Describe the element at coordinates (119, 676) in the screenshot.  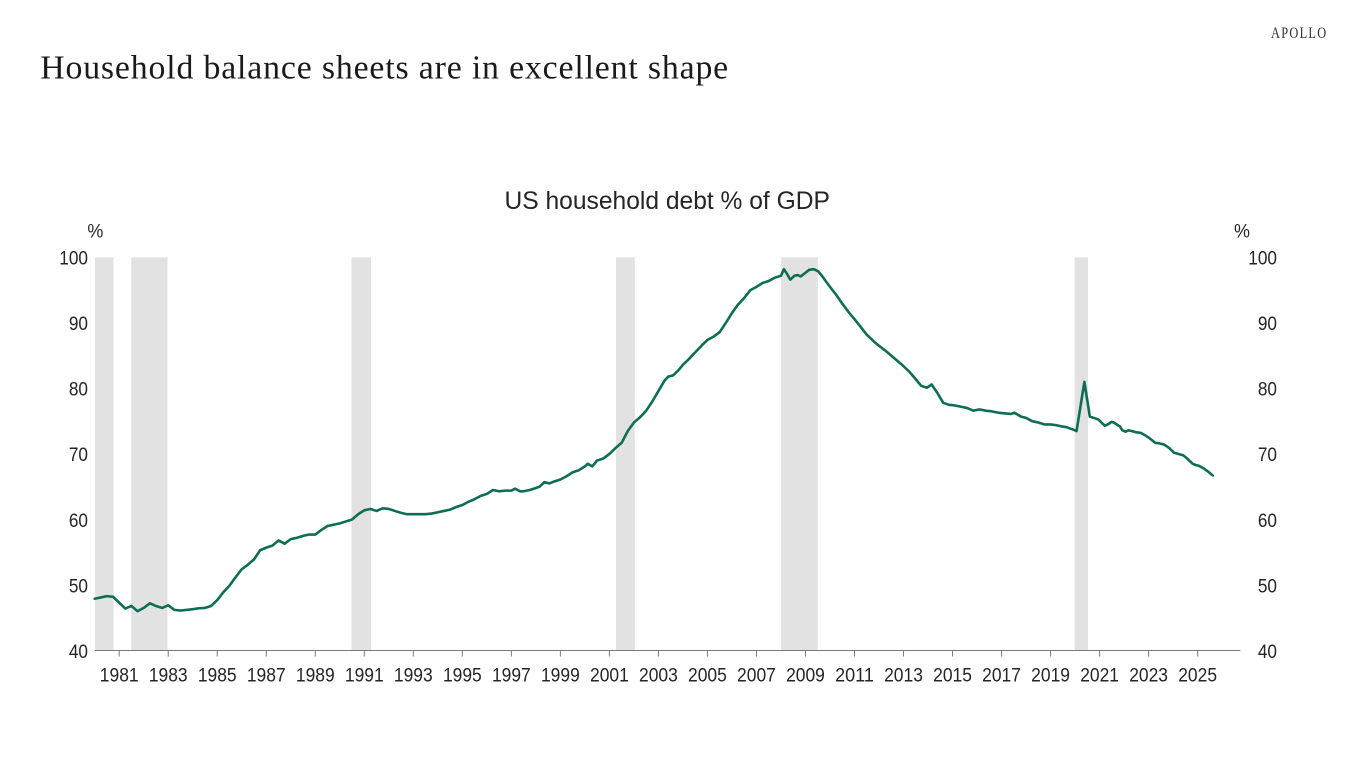
I see `svg-text: 1981` at that location.